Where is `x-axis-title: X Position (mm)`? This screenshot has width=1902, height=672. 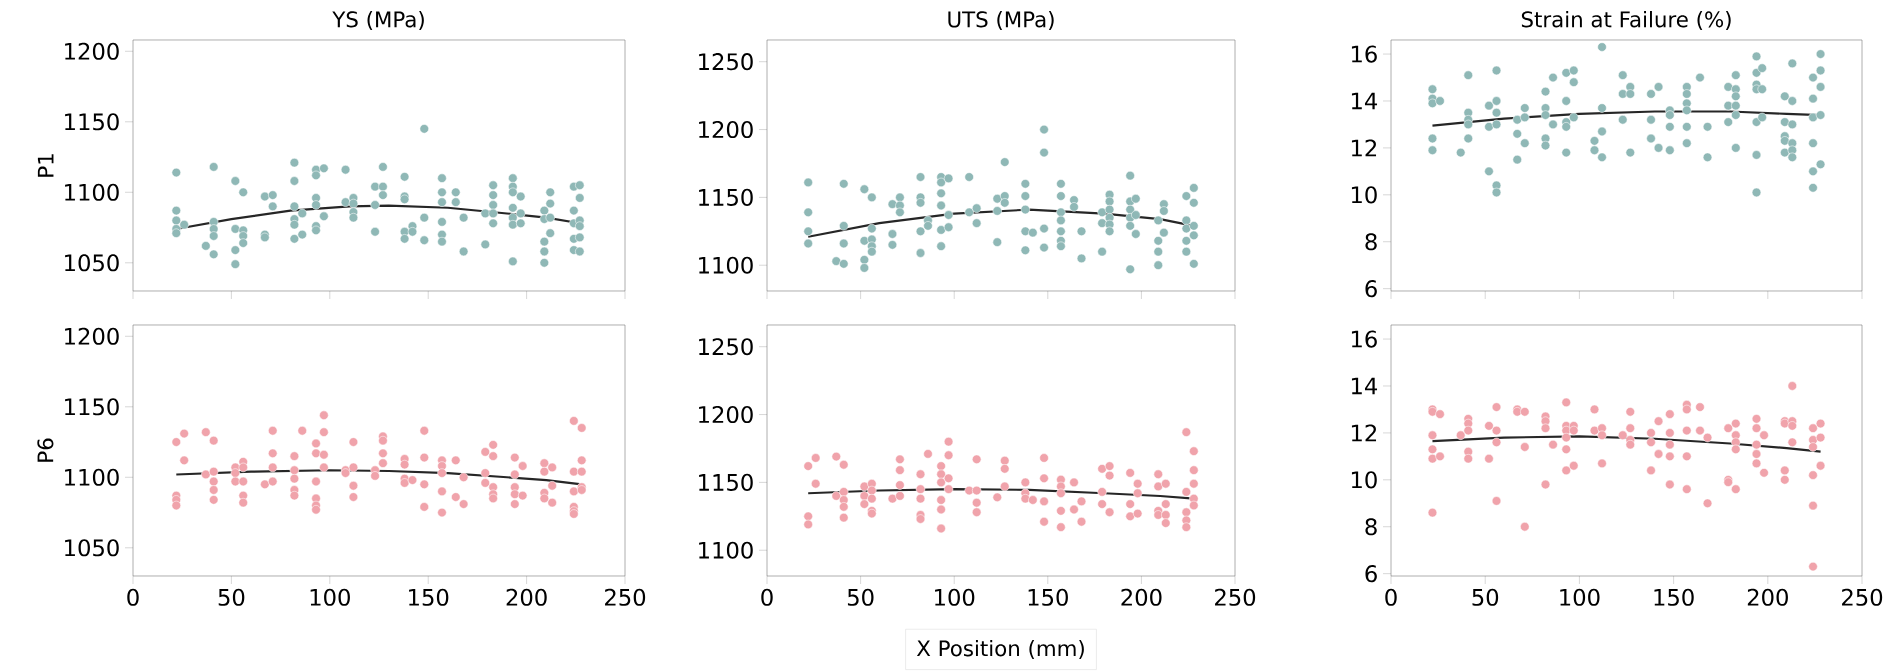
x-axis-title: X Position (mm) is located at coordinates (1000, 649).